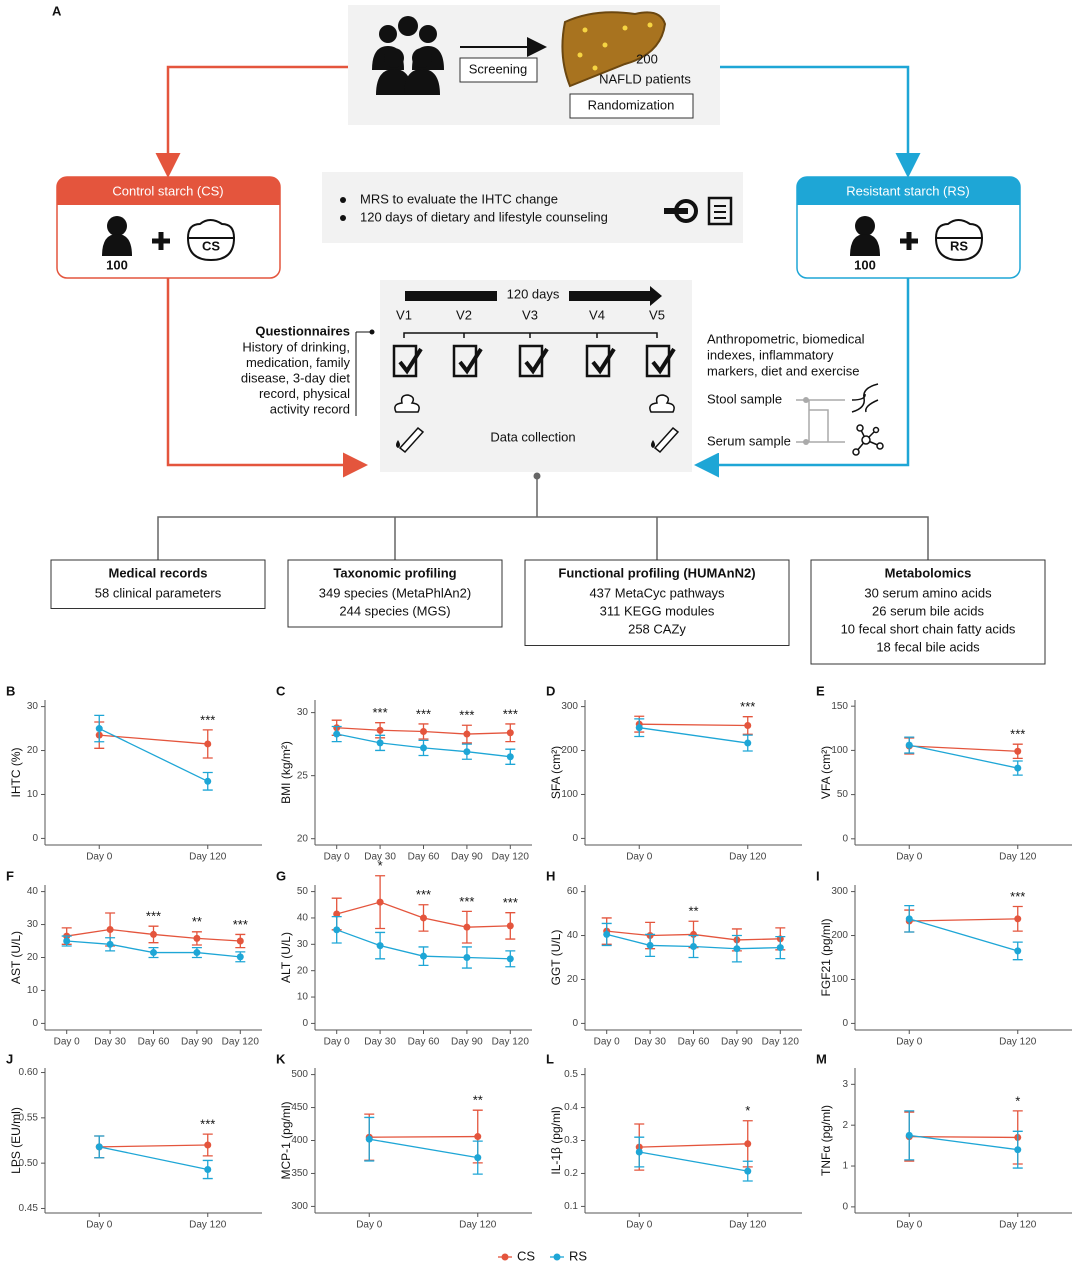 The height and width of the screenshot is (1263, 1080). Describe the element at coordinates (33, 794) in the screenshot. I see `y-tick-label: 10` at that location.